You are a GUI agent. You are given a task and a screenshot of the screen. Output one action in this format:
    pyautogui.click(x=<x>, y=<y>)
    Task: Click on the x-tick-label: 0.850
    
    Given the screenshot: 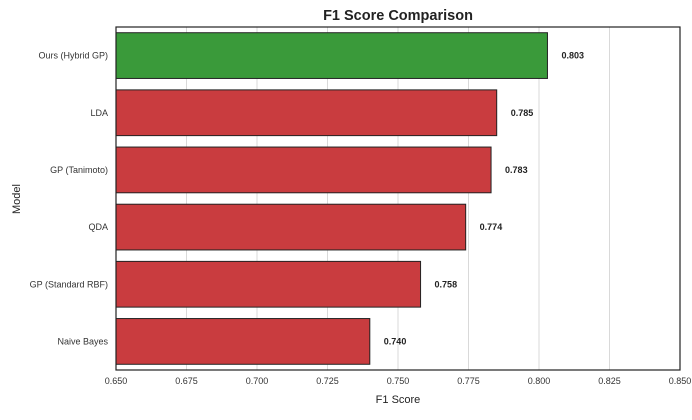 What is the action you would take?
    pyautogui.click(x=680, y=381)
    